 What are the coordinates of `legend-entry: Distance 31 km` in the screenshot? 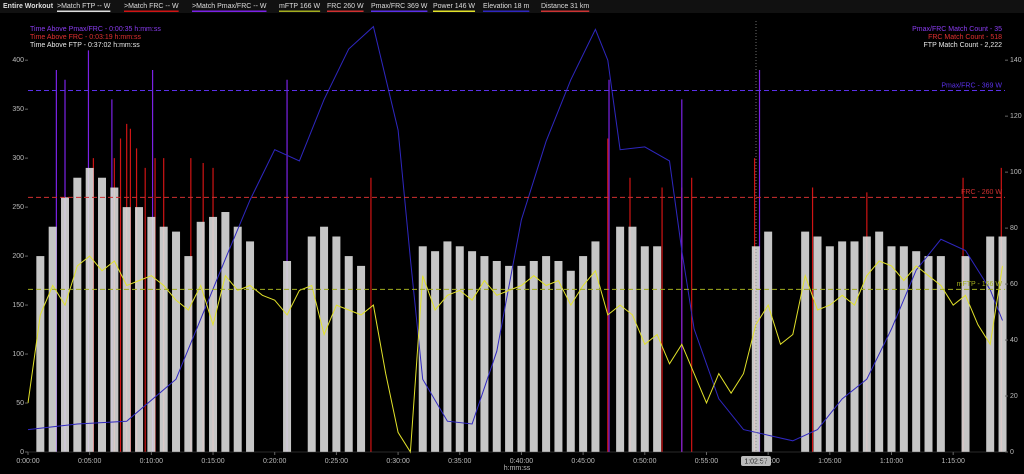 It's located at (565, 6).